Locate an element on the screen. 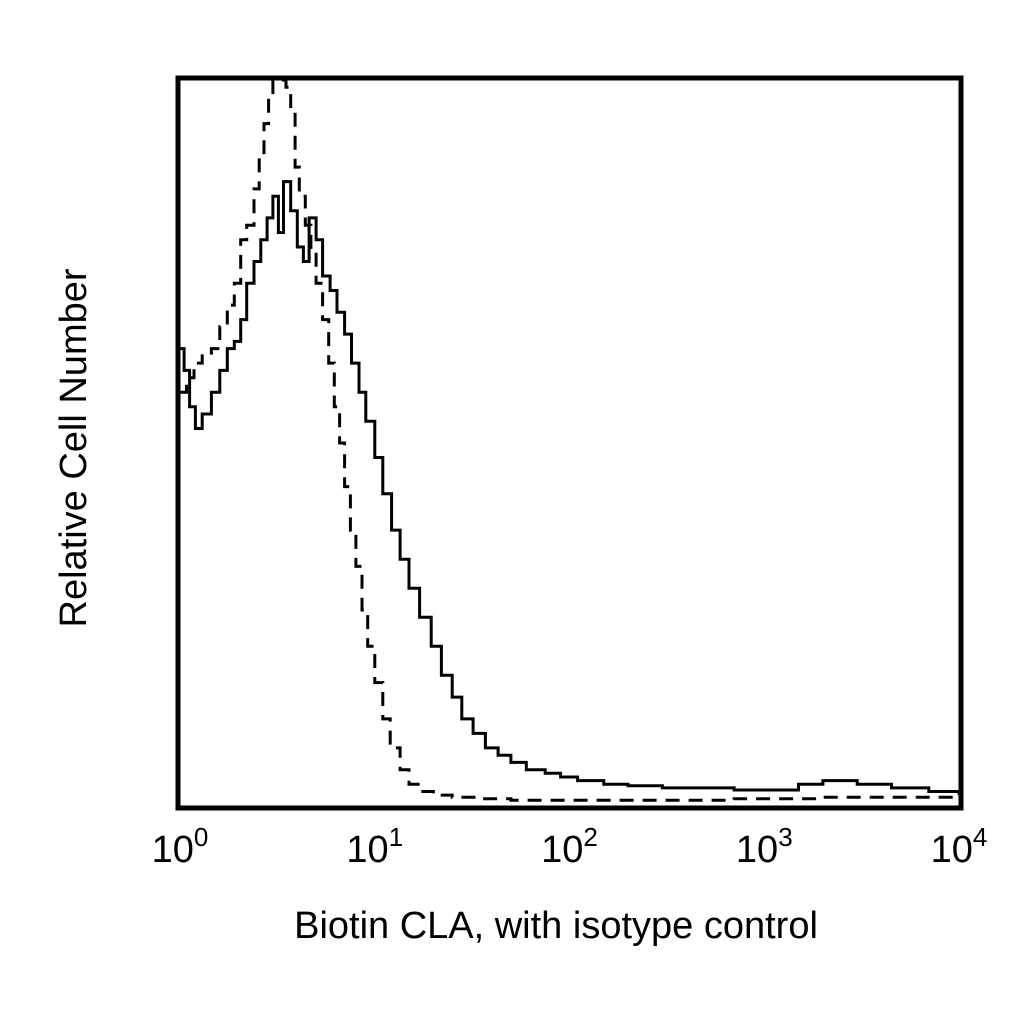  y-axis-title: Relative Cell Number is located at coordinates (74, 447).